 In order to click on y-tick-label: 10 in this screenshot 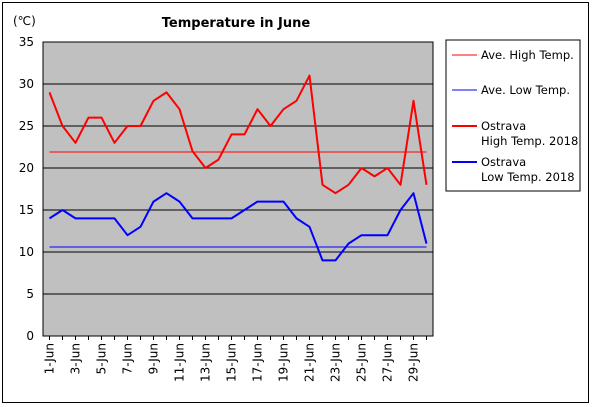, I will do `click(26, 252)`.